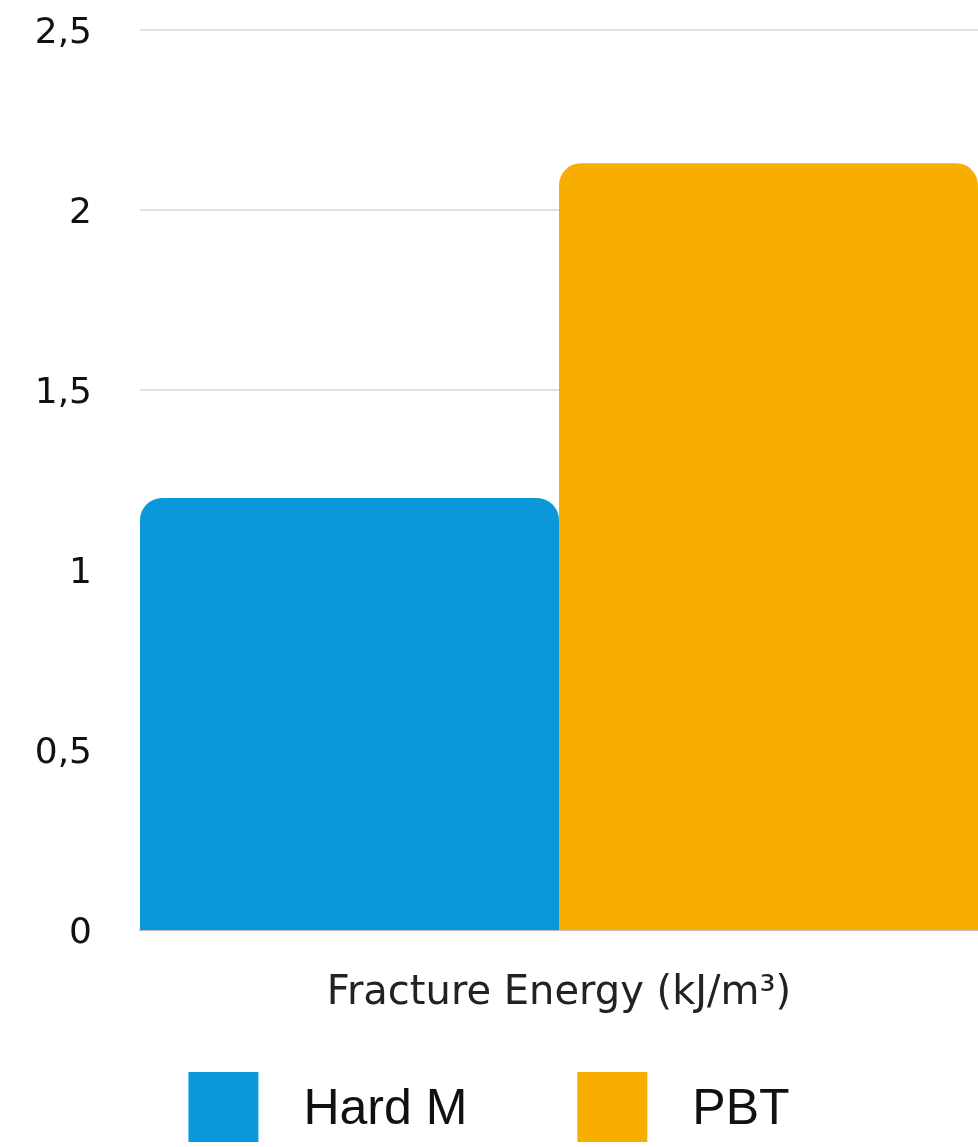 The width and height of the screenshot is (978, 1147). I want to click on y-tick-label: 2, so click(80, 210).